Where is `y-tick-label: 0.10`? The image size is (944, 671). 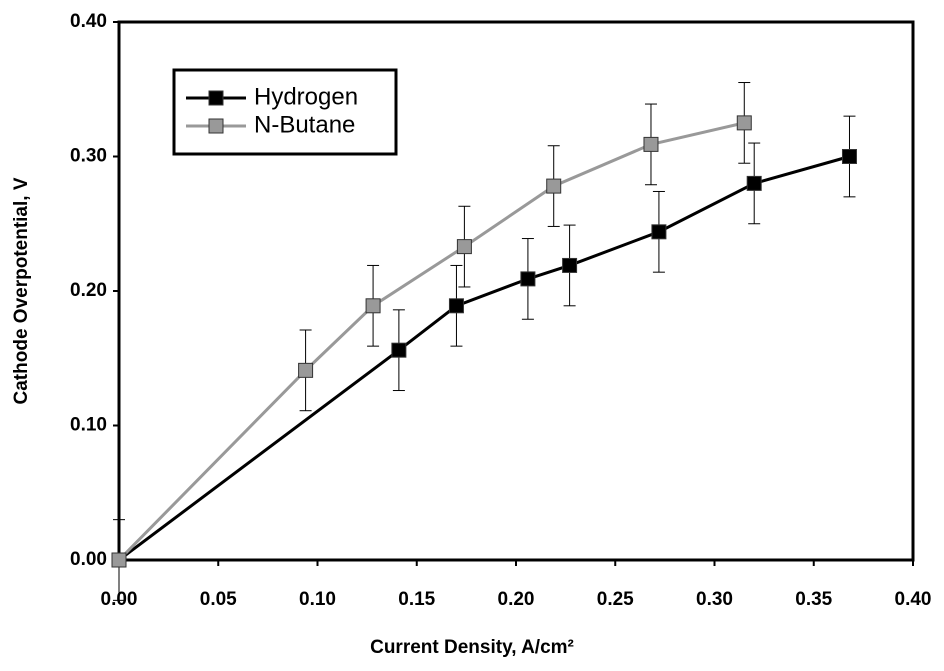 y-tick-label: 0.10 is located at coordinates (88, 425).